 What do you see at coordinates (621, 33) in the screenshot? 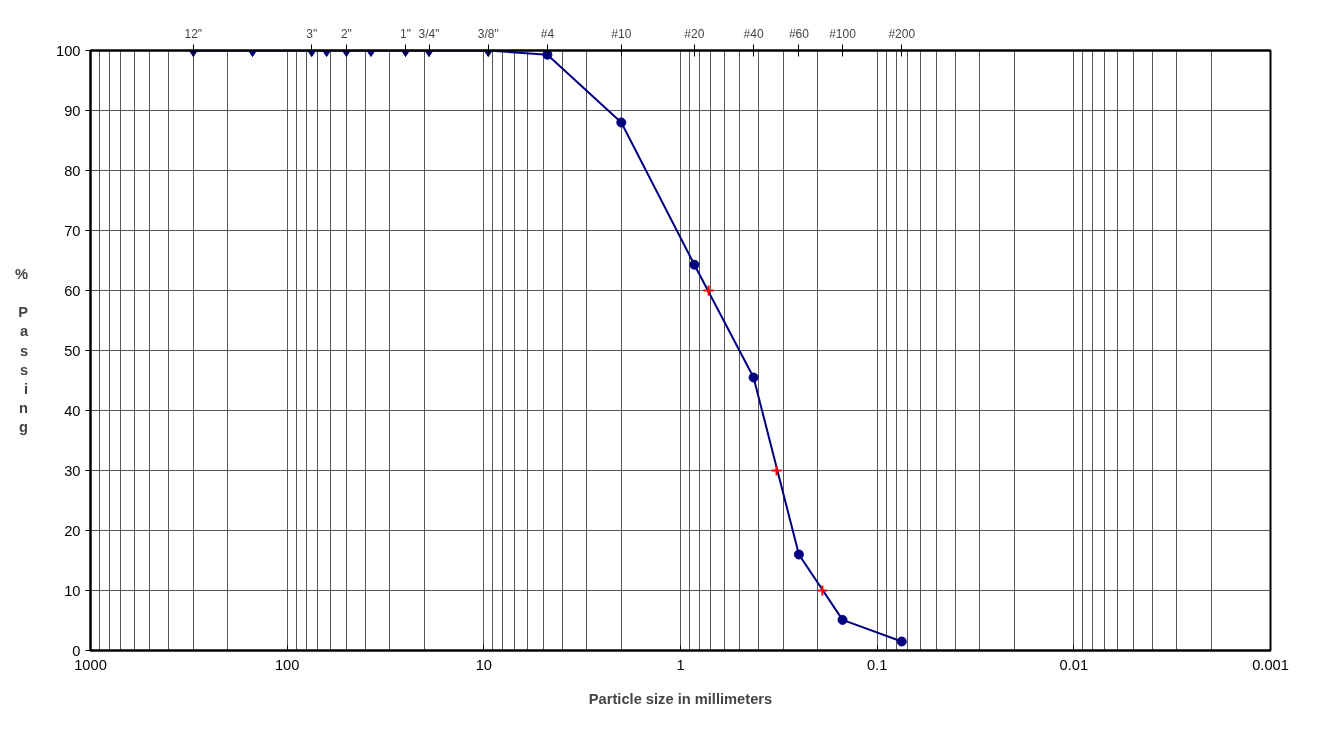
I see `annotation: #10` at bounding box center [621, 33].